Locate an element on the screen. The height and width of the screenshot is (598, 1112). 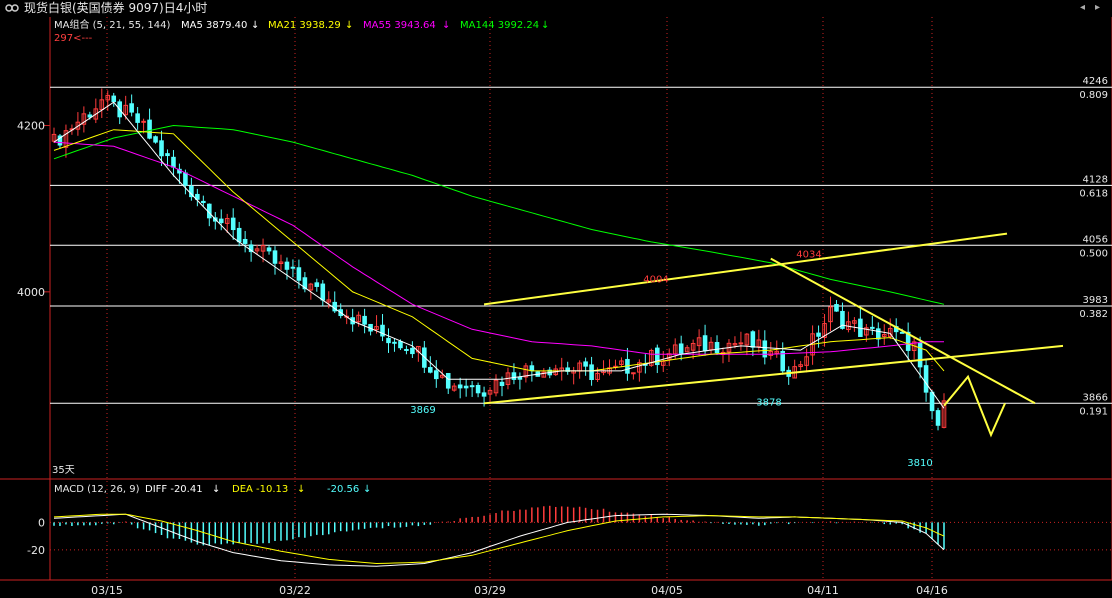
macd-dea-line is located at coordinates (499, 539).